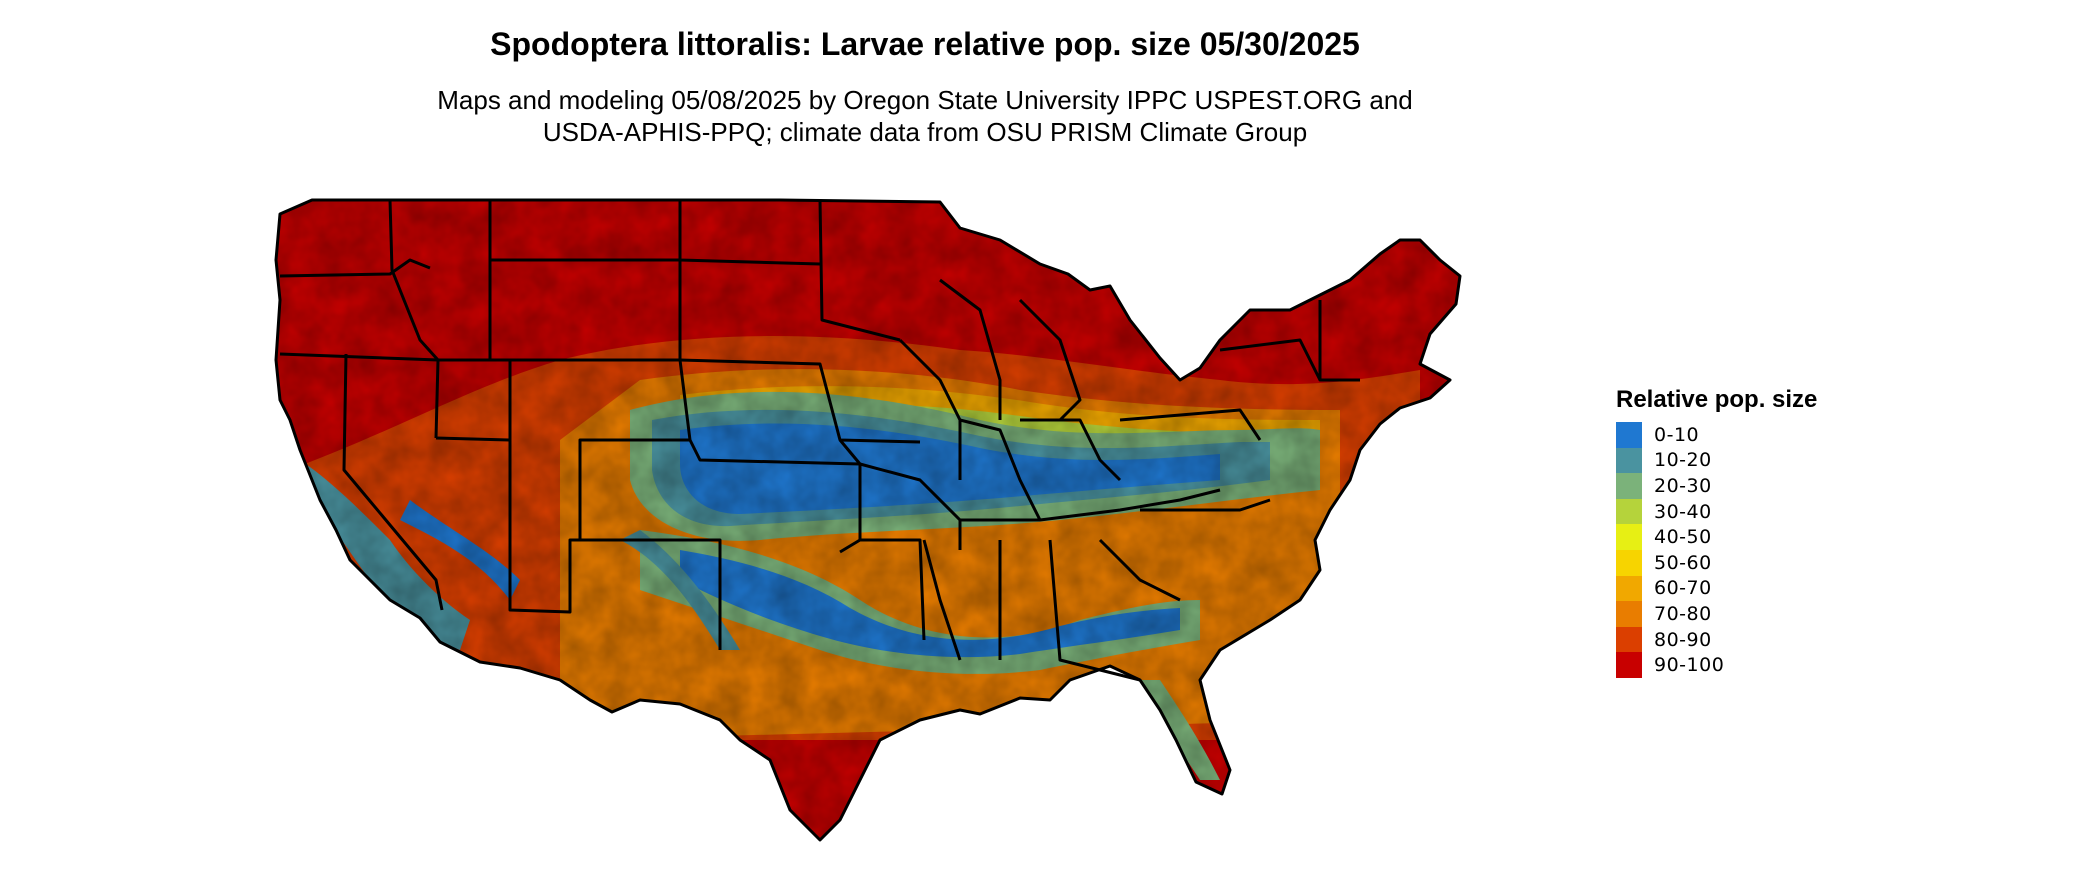 The image size is (2100, 892). What do you see at coordinates (800, 401) in the screenshot?
I see `border-ne-ks` at bounding box center [800, 401].